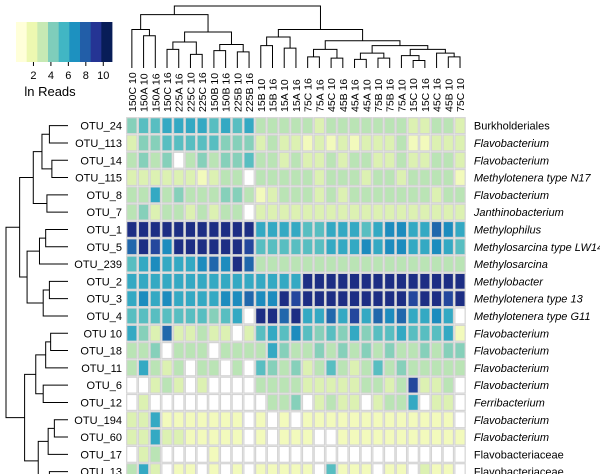  Describe the element at coordinates (356, 95) in the screenshot. I see `column-label: 45A 16` at that location.